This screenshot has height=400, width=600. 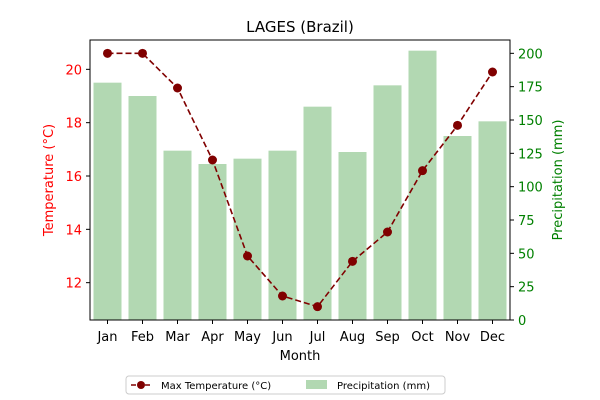 What do you see at coordinates (530, 188) in the screenshot?
I see `y-right-tick-label: 100` at bounding box center [530, 188].